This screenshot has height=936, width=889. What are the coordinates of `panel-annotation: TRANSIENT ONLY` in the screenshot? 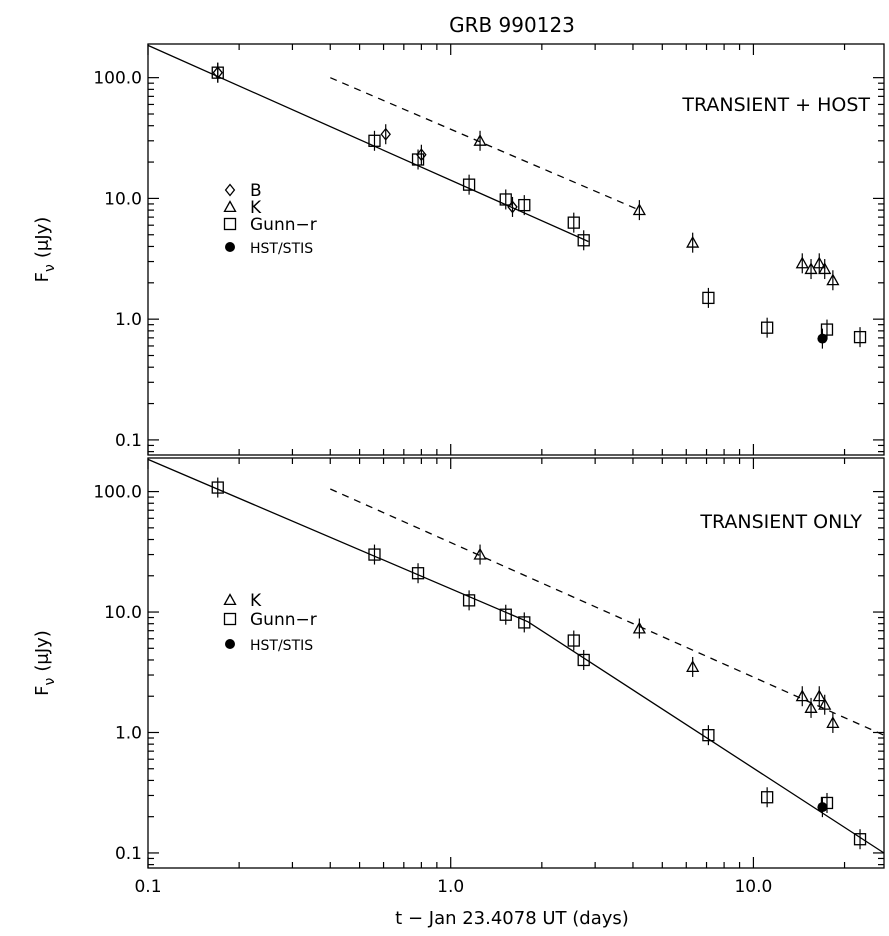 It's located at (780, 522).